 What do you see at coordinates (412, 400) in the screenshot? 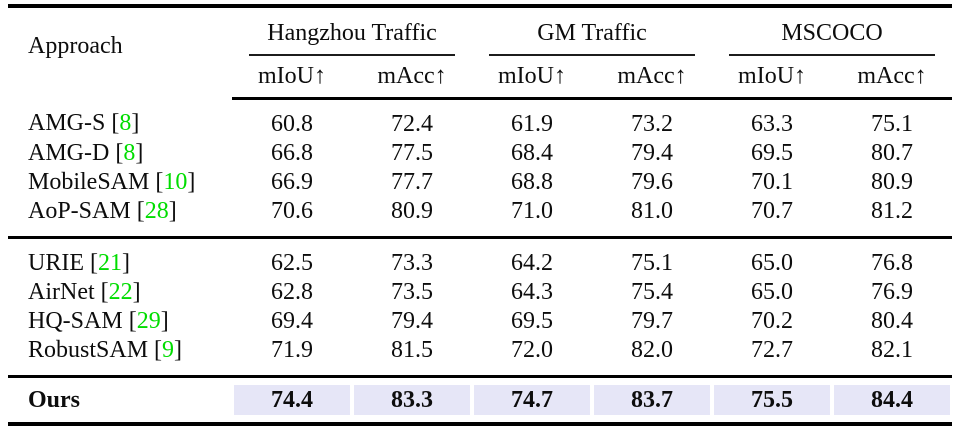
I see `ours-value-cell: 83.3` at bounding box center [412, 400].